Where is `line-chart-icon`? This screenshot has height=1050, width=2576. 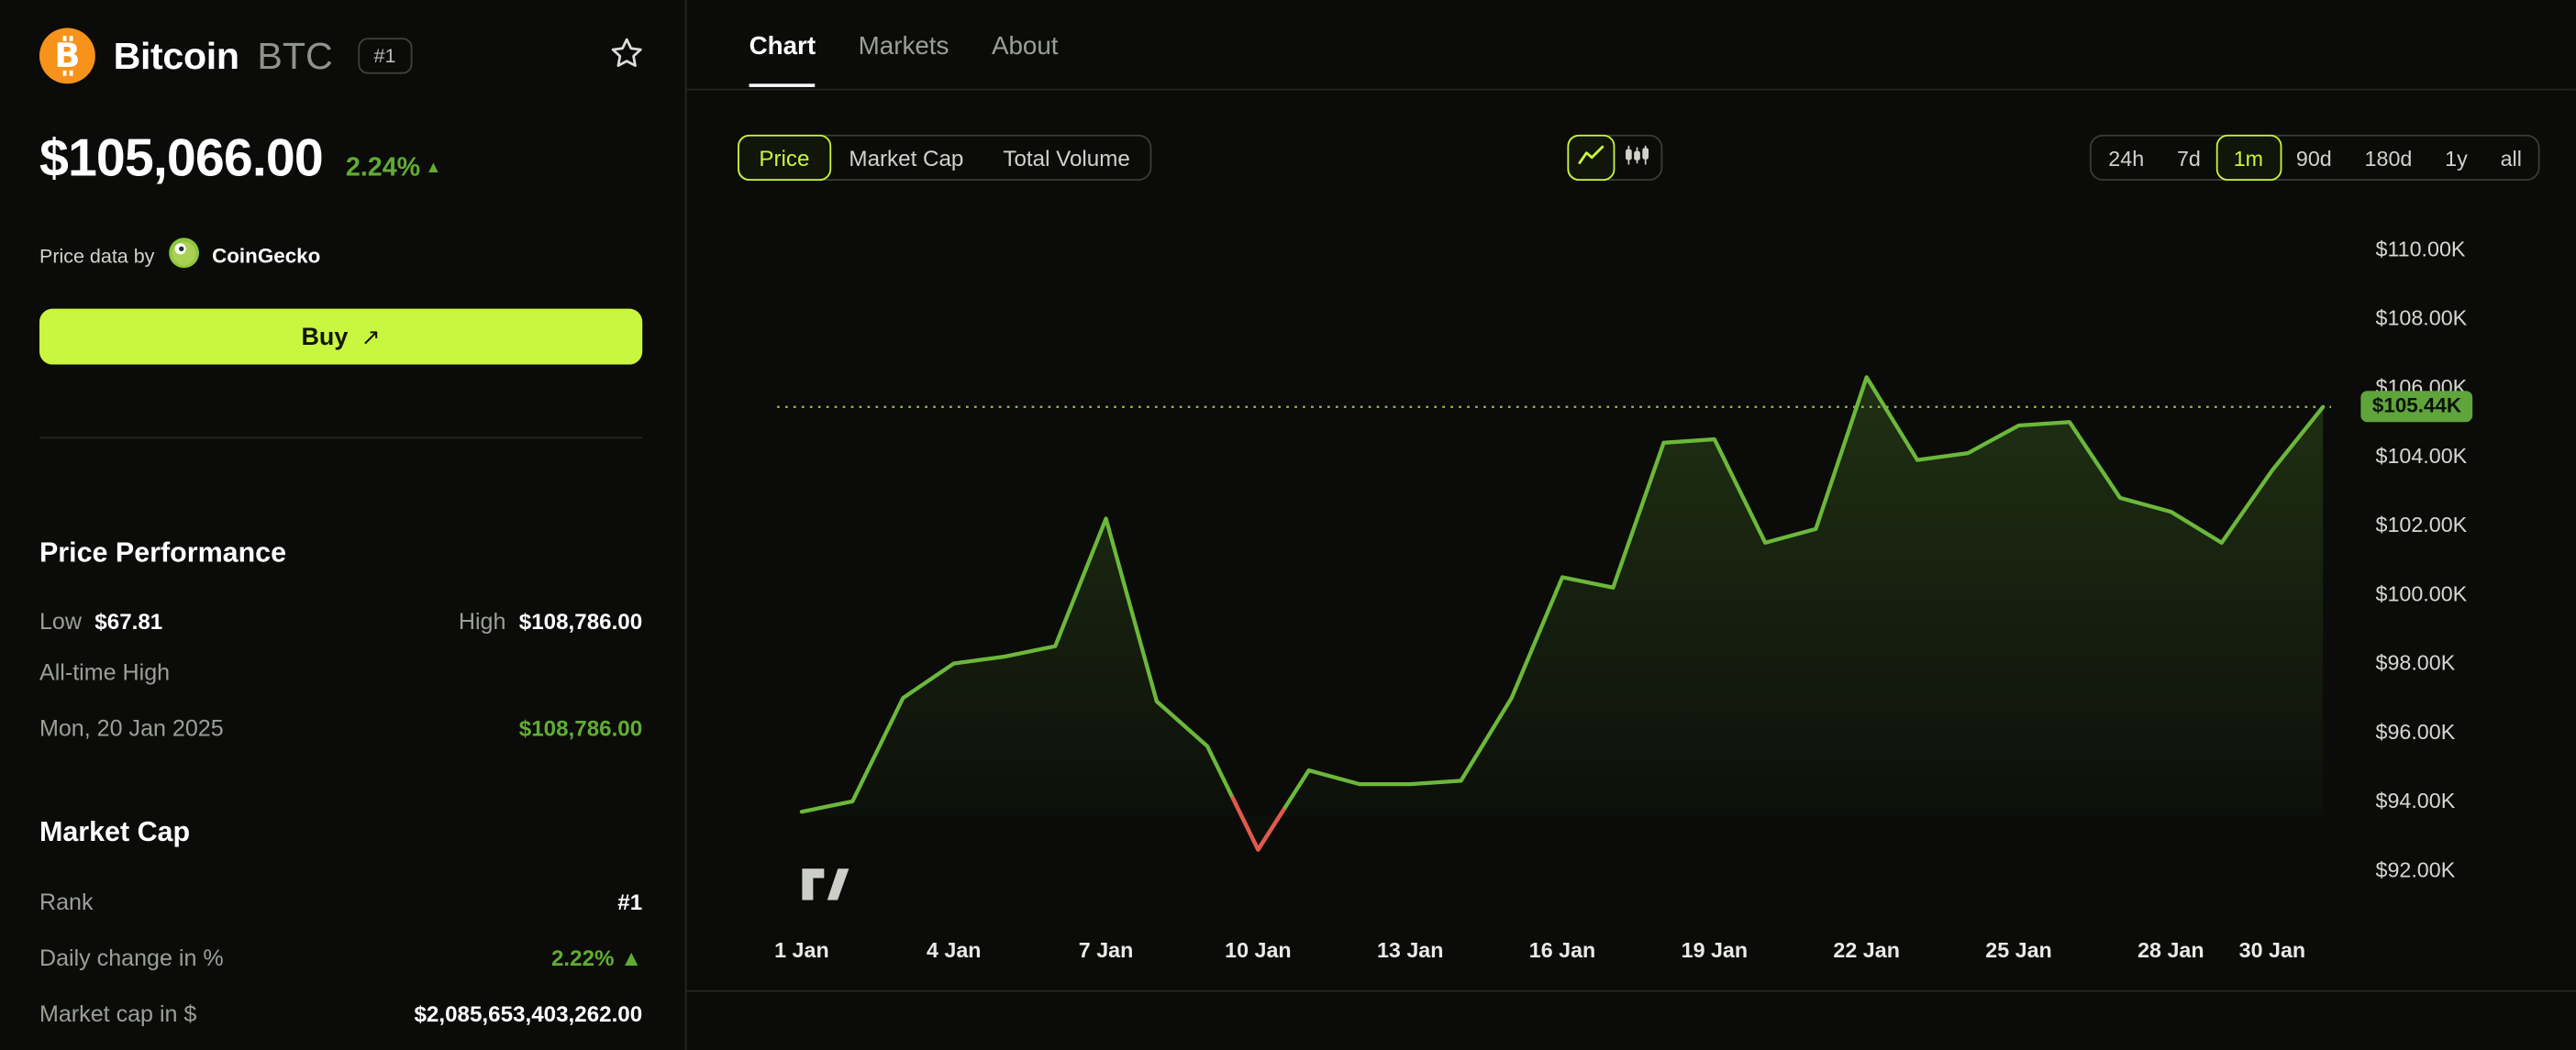 line-chart-icon is located at coordinates (1590, 158).